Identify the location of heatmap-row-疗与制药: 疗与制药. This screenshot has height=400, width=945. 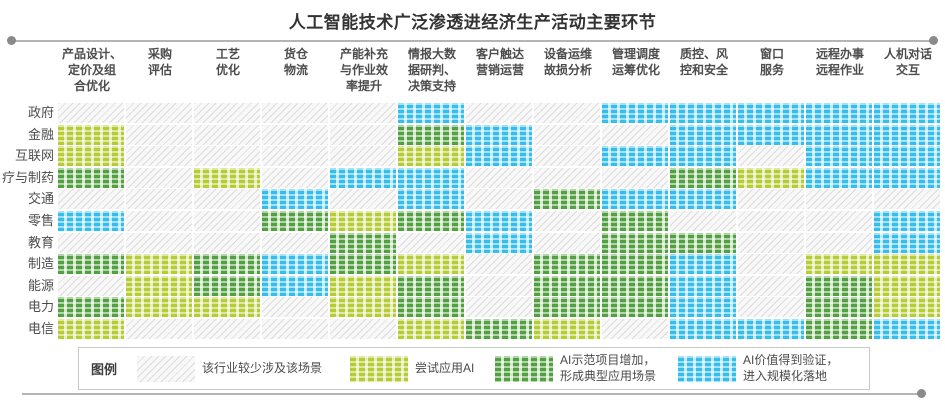
(472, 177).